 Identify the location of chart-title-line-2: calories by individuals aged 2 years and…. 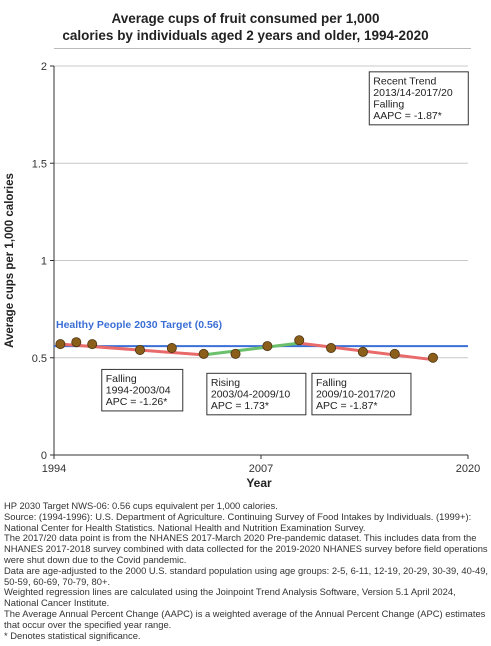
(245, 35).